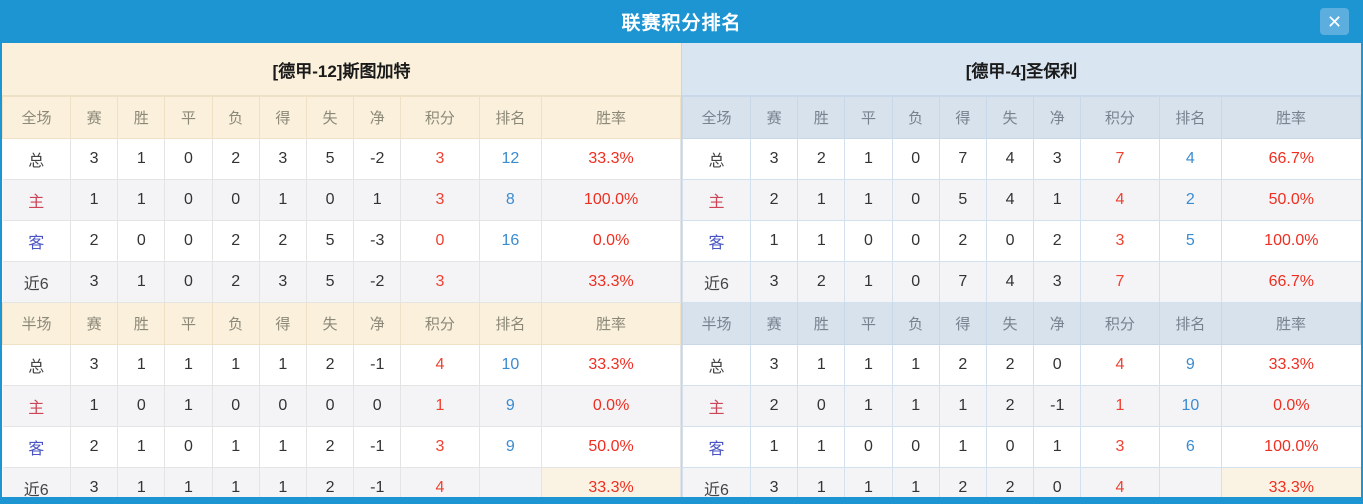 Image resolution: width=1363 pixels, height=504 pixels. What do you see at coordinates (440, 406) in the screenshot?
I see `points-cell: 1` at bounding box center [440, 406].